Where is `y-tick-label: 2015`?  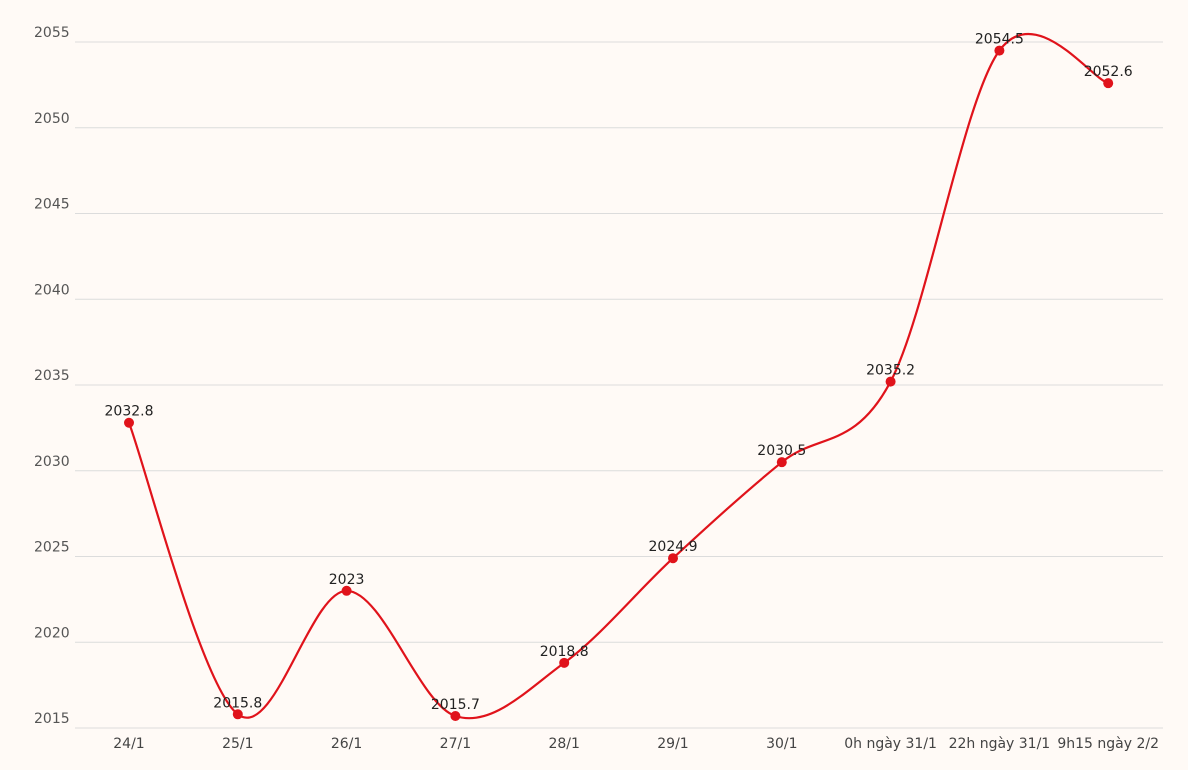
y-tick-label: 2015 is located at coordinates (52, 719).